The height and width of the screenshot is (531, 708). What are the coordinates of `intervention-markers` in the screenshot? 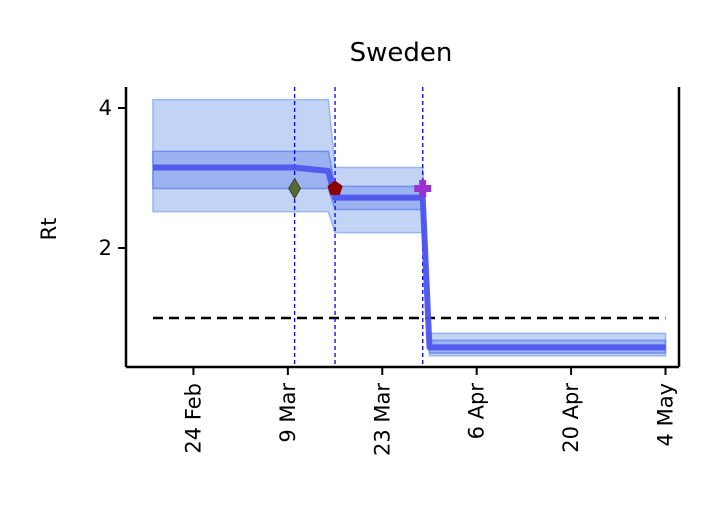 It's located at (360, 188).